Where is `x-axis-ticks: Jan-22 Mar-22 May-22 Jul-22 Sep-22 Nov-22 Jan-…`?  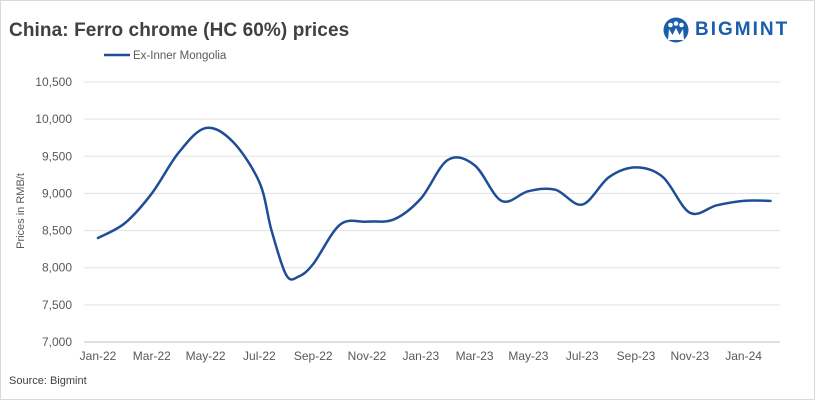
x-axis-ticks: Jan-22 Mar-22 May-22 Jul-22 Sep-22 Nov-22 Jan-… is located at coordinates (421, 356).